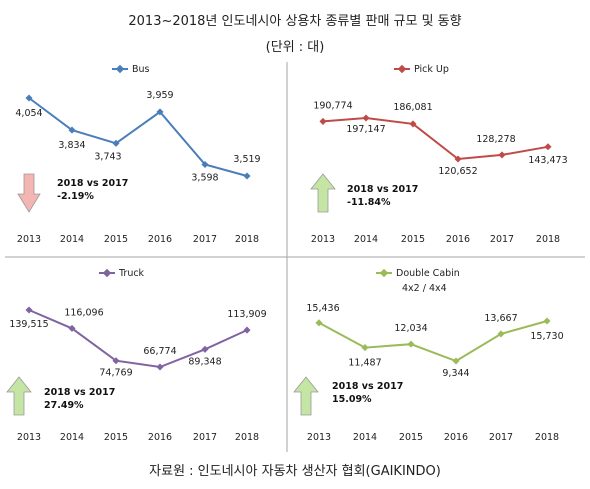 The width and height of the screenshot is (590, 489). What do you see at coordinates (548, 147) in the screenshot?
I see `pickup-point-2018` at bounding box center [548, 147].